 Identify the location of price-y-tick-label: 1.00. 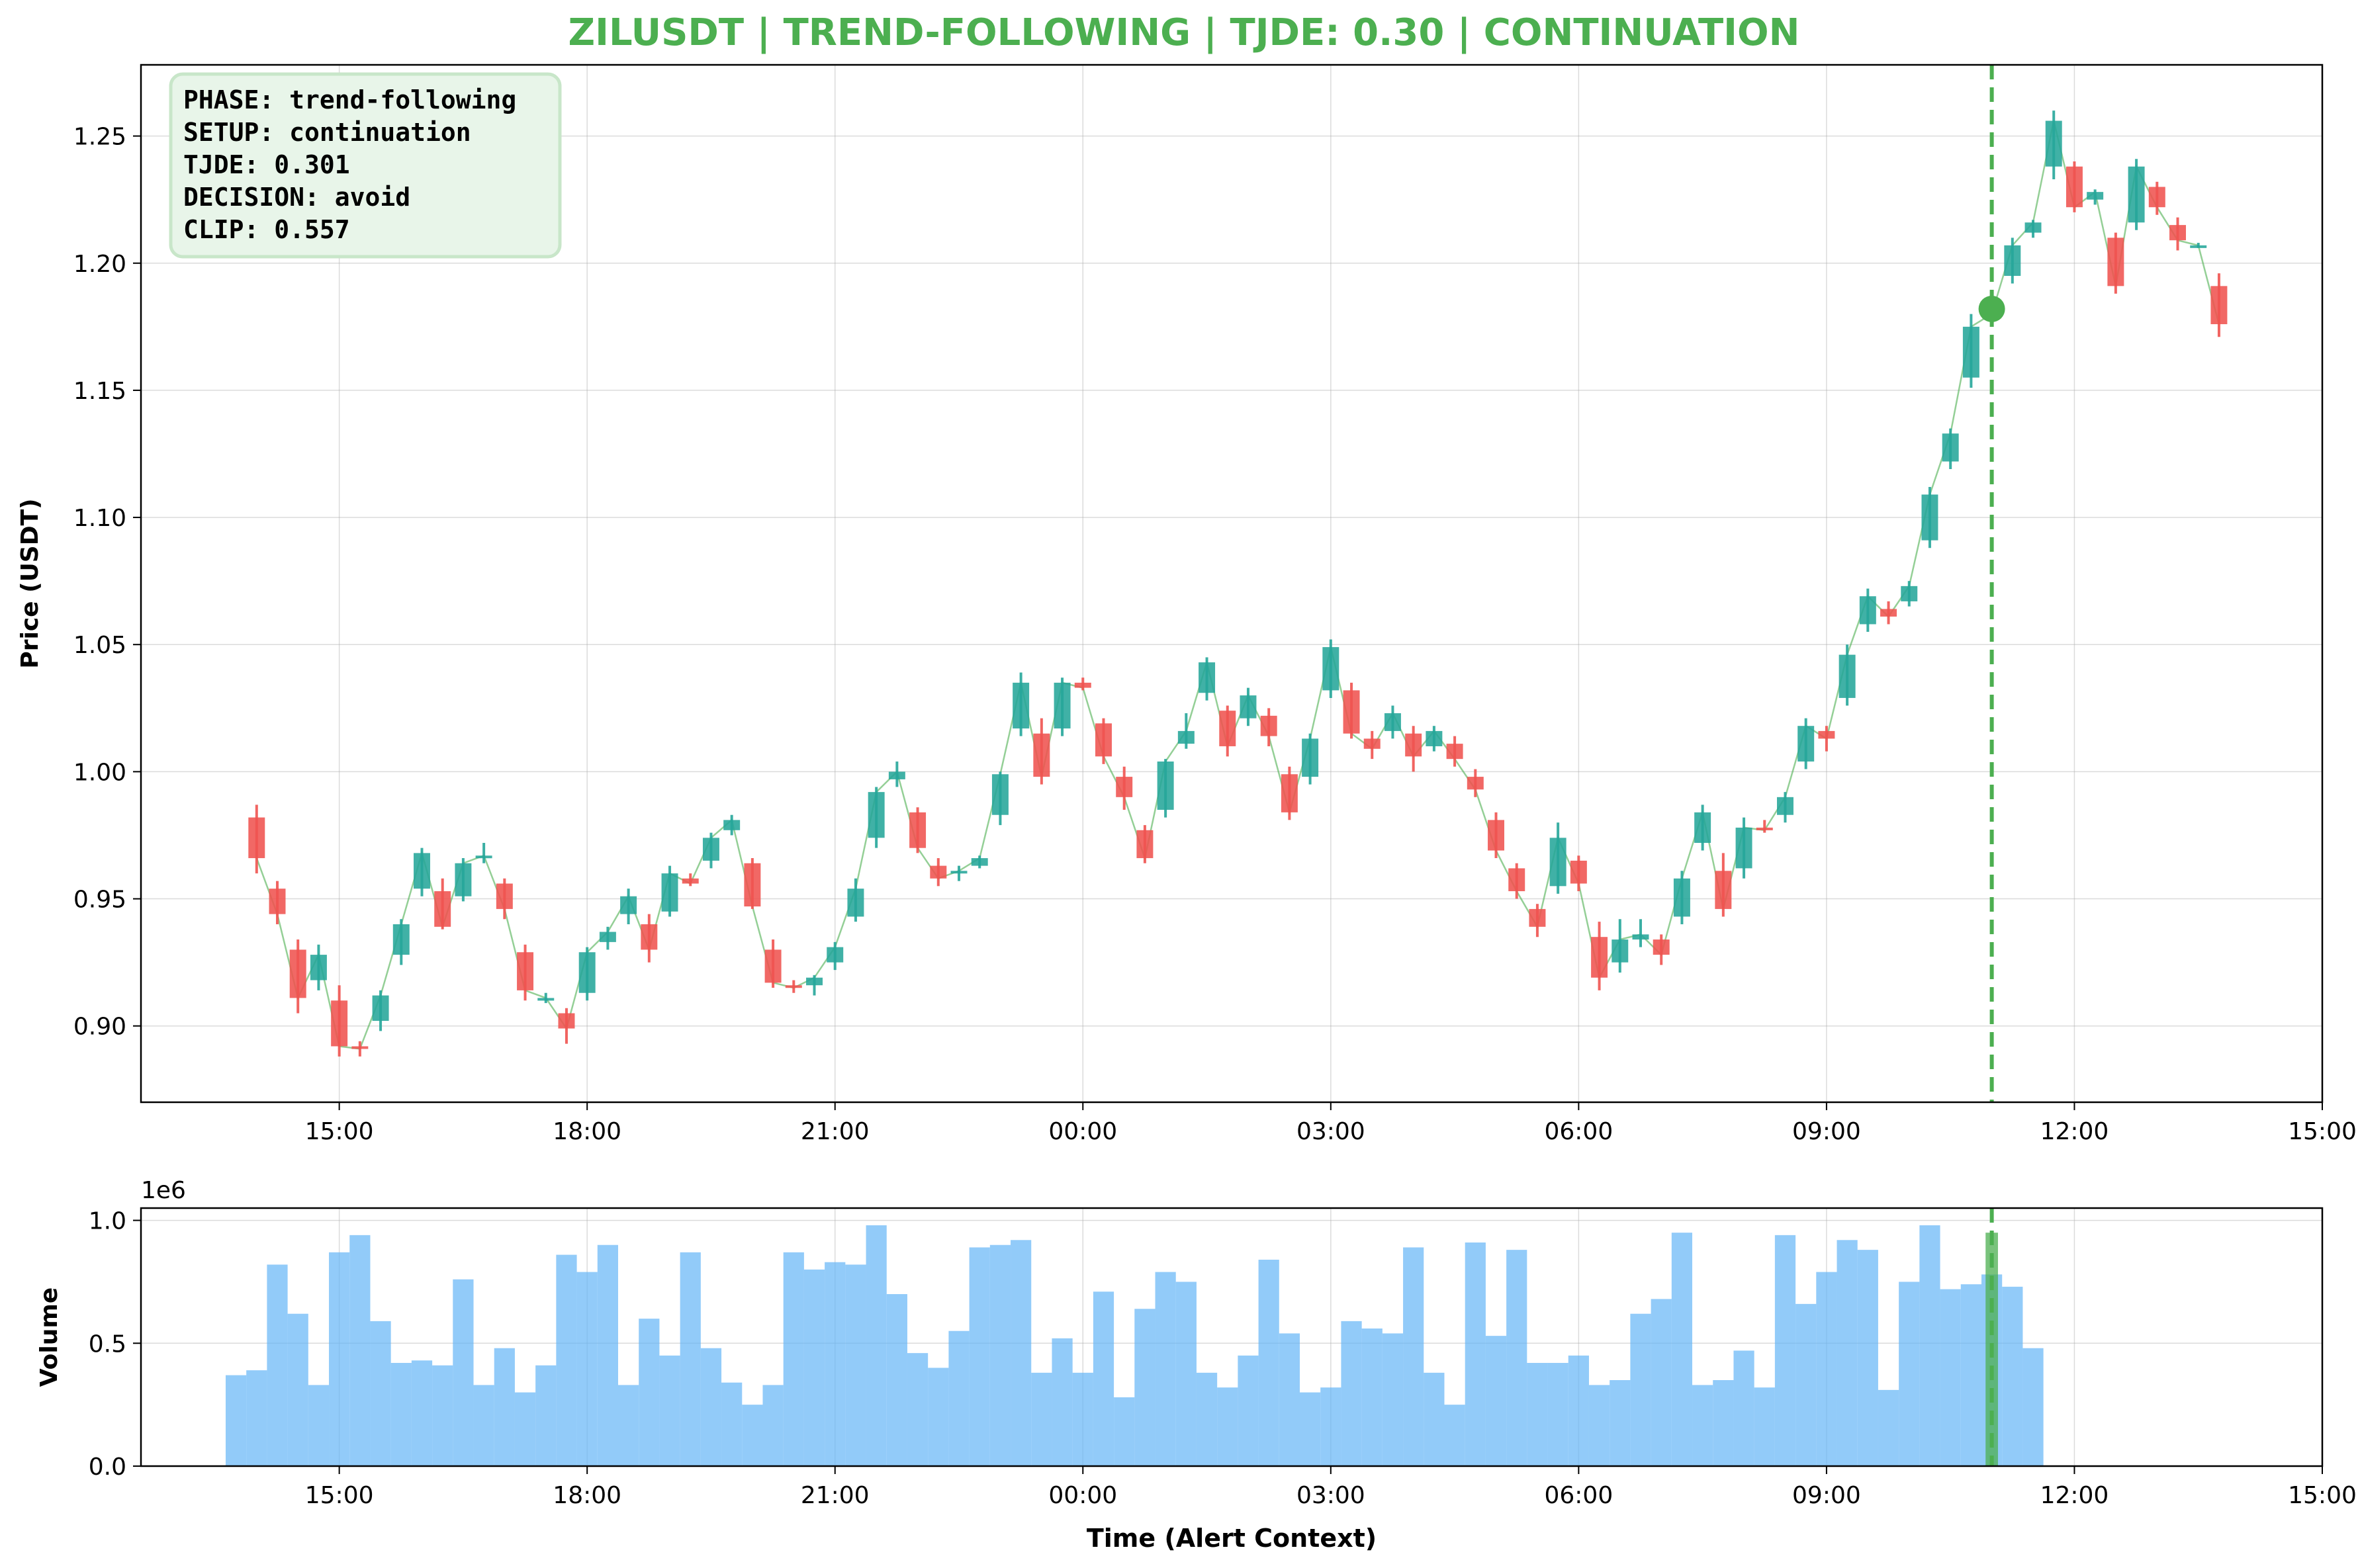
(99, 773).